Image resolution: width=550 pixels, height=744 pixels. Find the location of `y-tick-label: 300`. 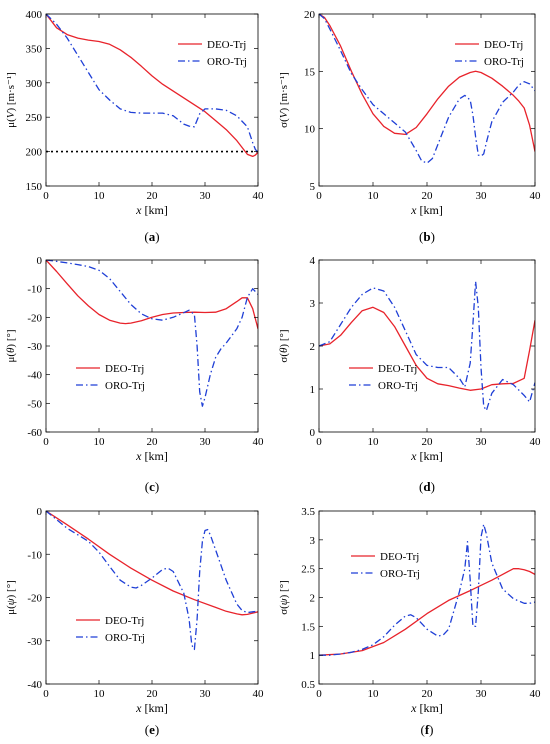

y-tick-label: 300 is located at coordinates (34, 84).